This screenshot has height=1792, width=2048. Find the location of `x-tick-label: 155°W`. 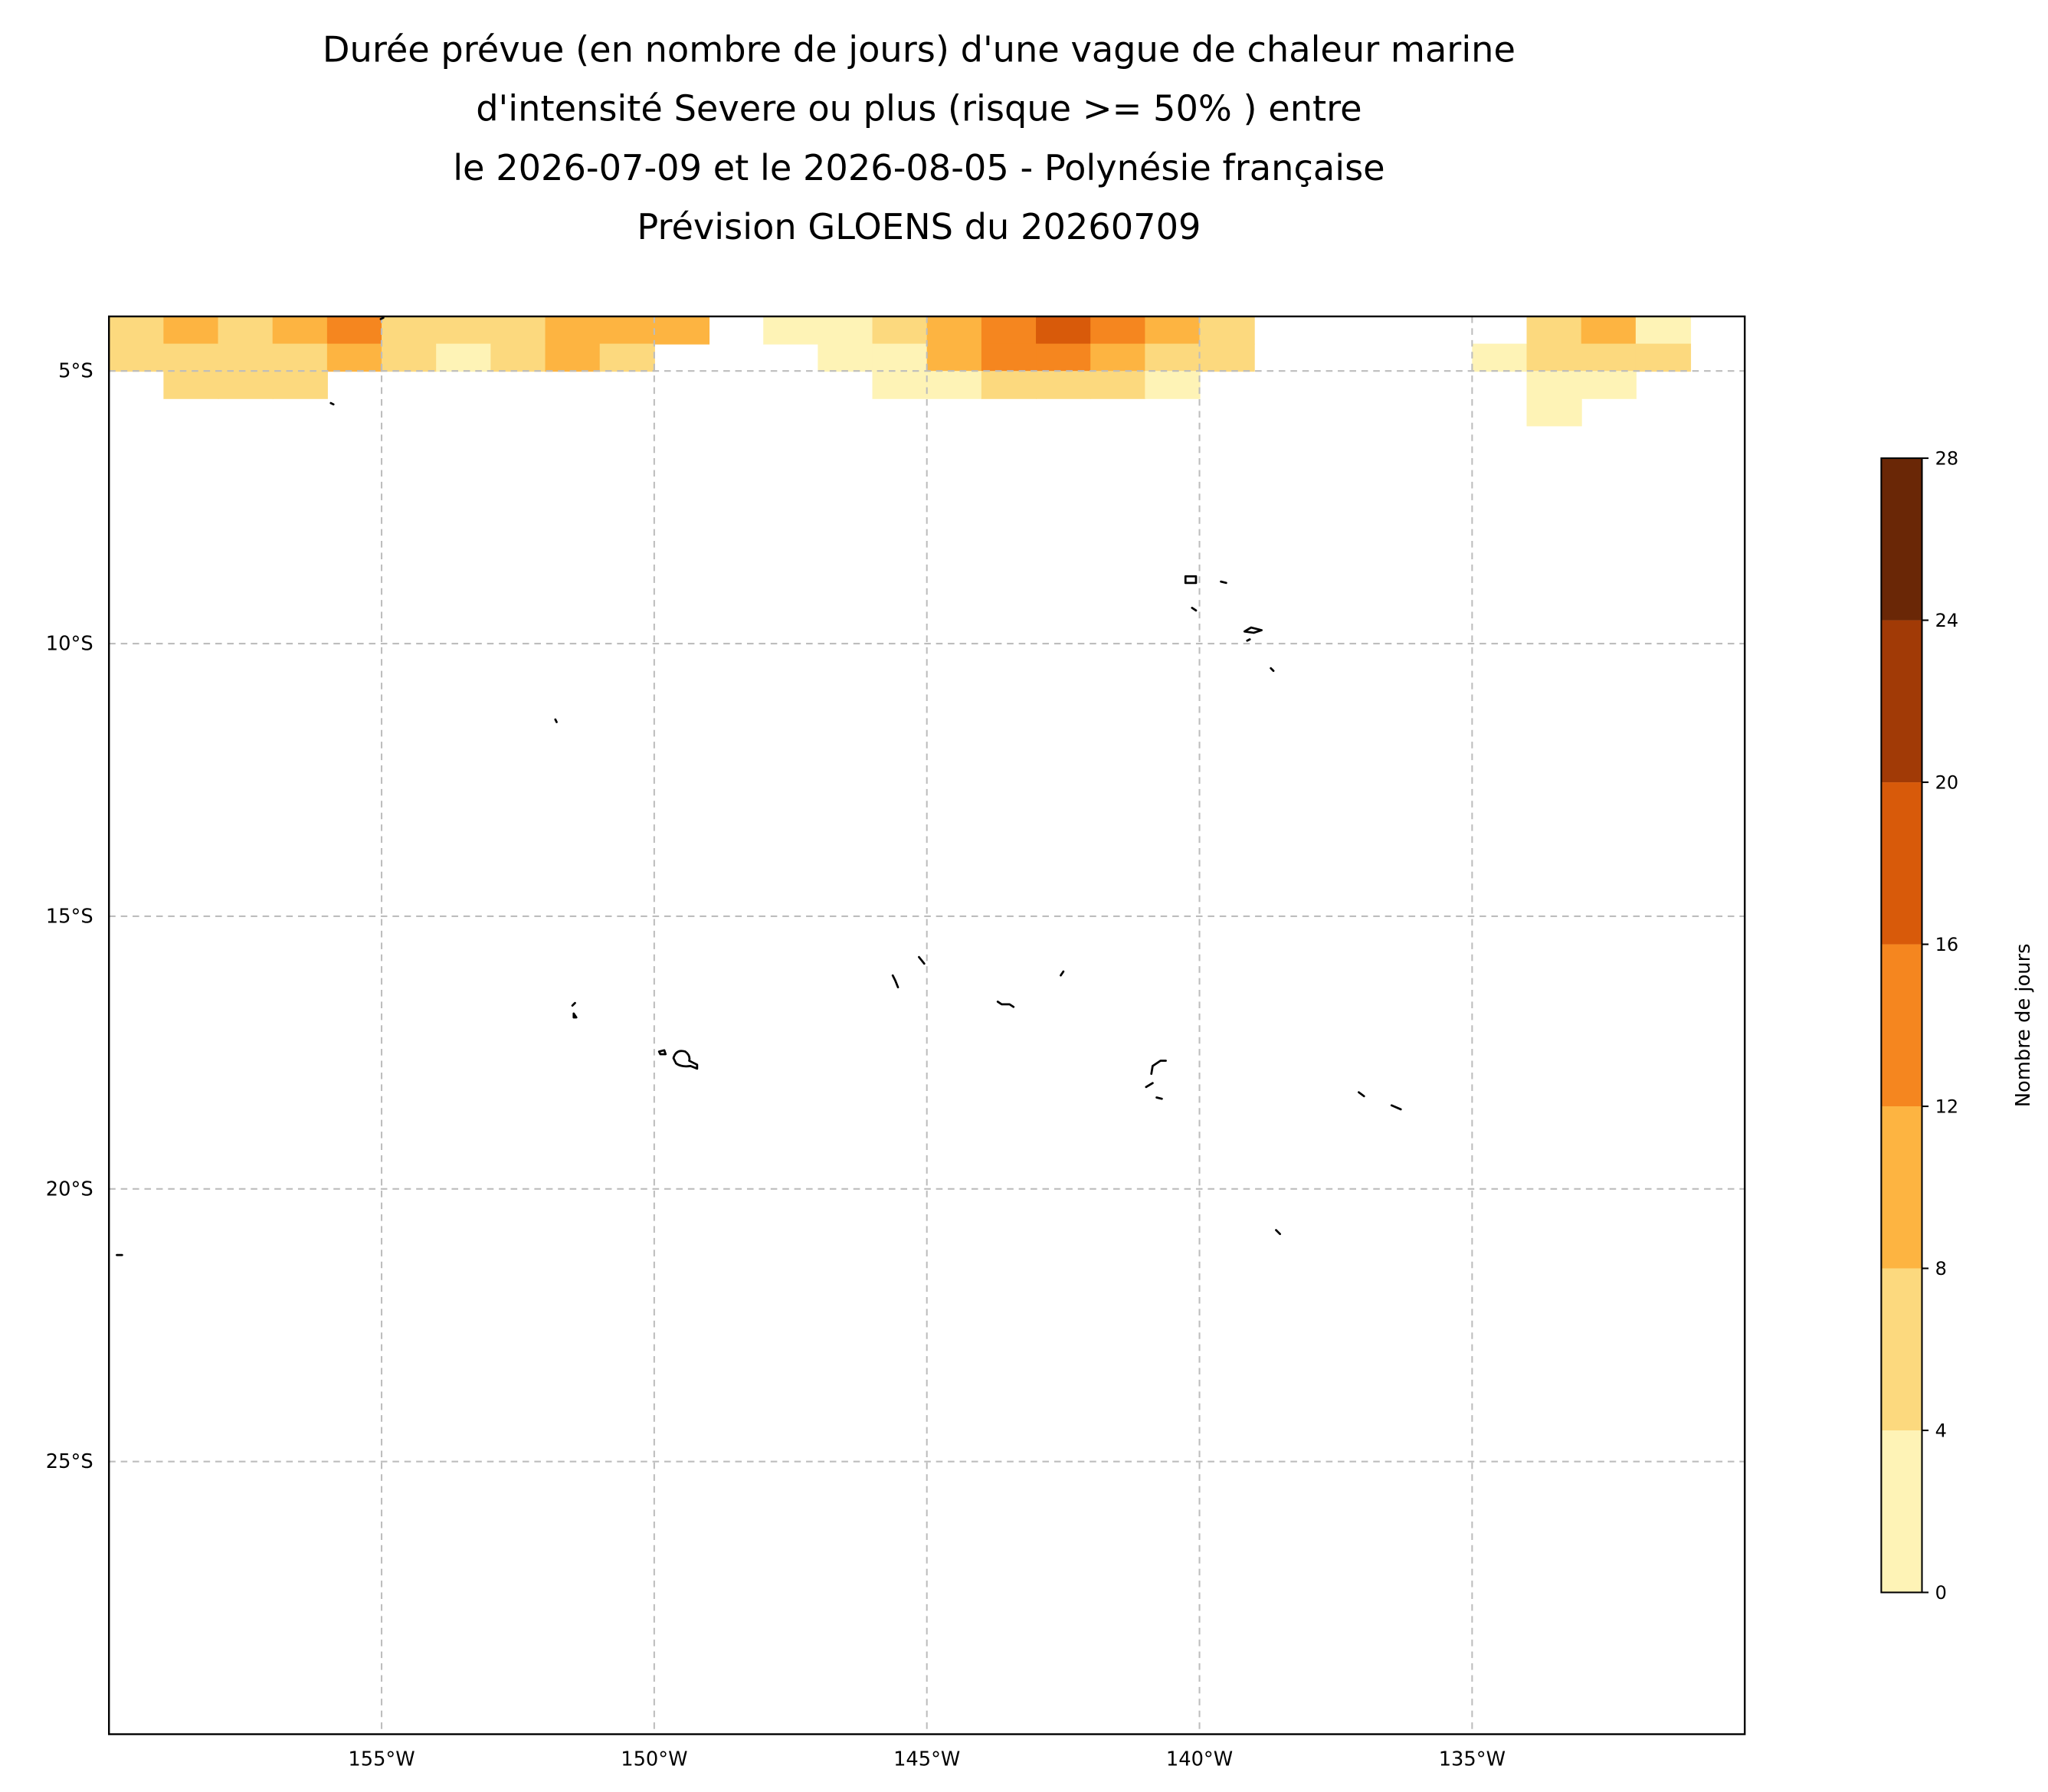

x-tick-label: 155°W is located at coordinates (381, 1759).